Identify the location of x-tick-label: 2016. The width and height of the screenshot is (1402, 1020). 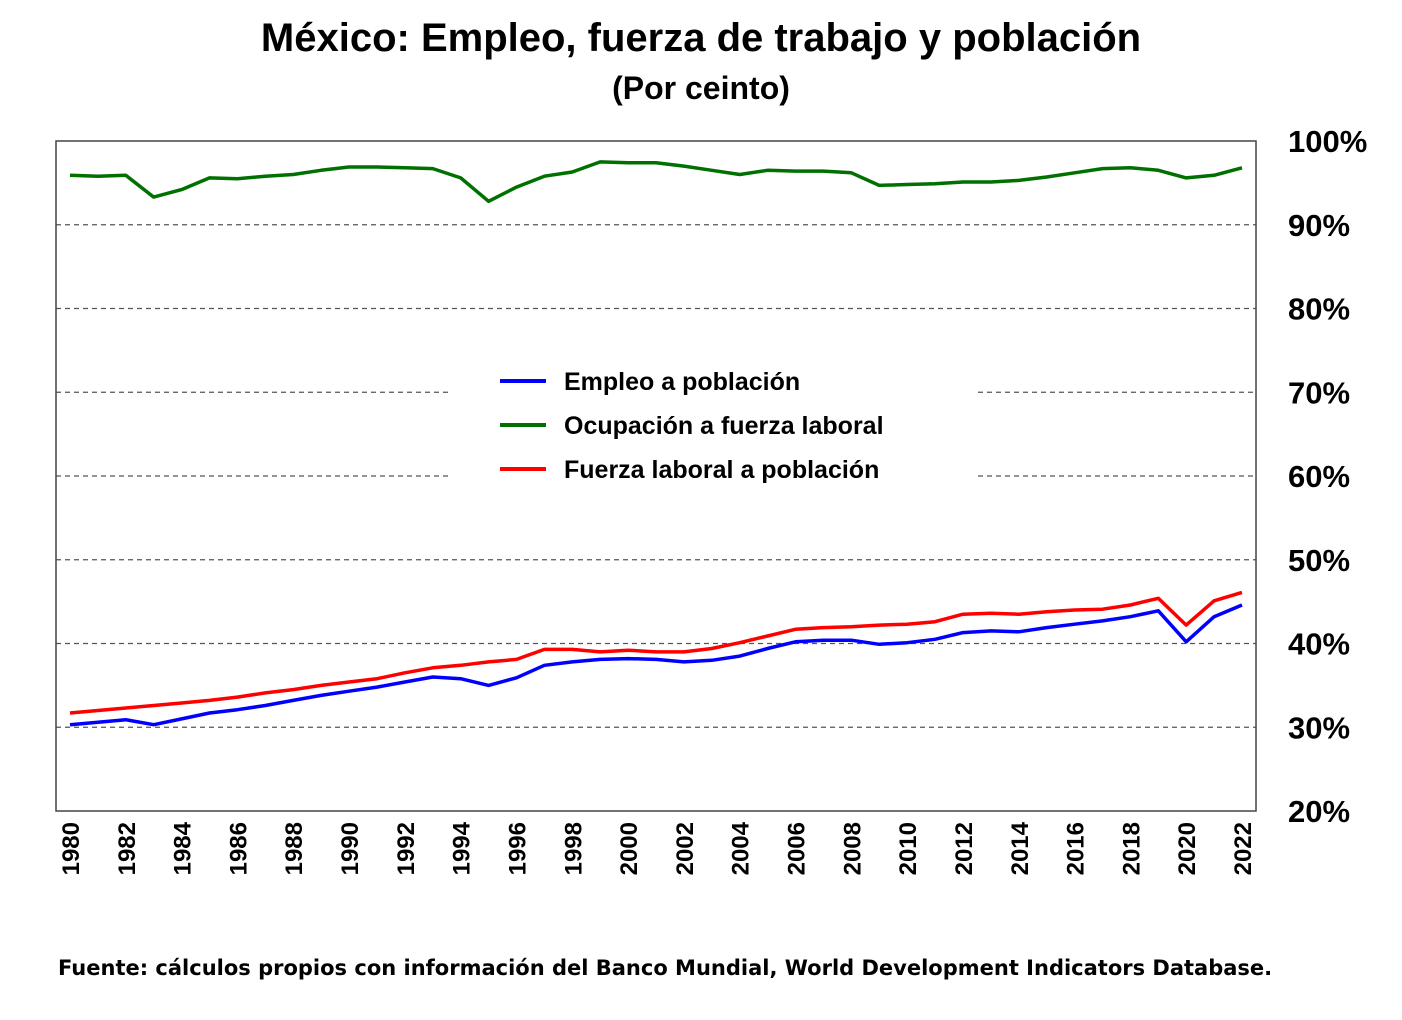
(1076, 848).